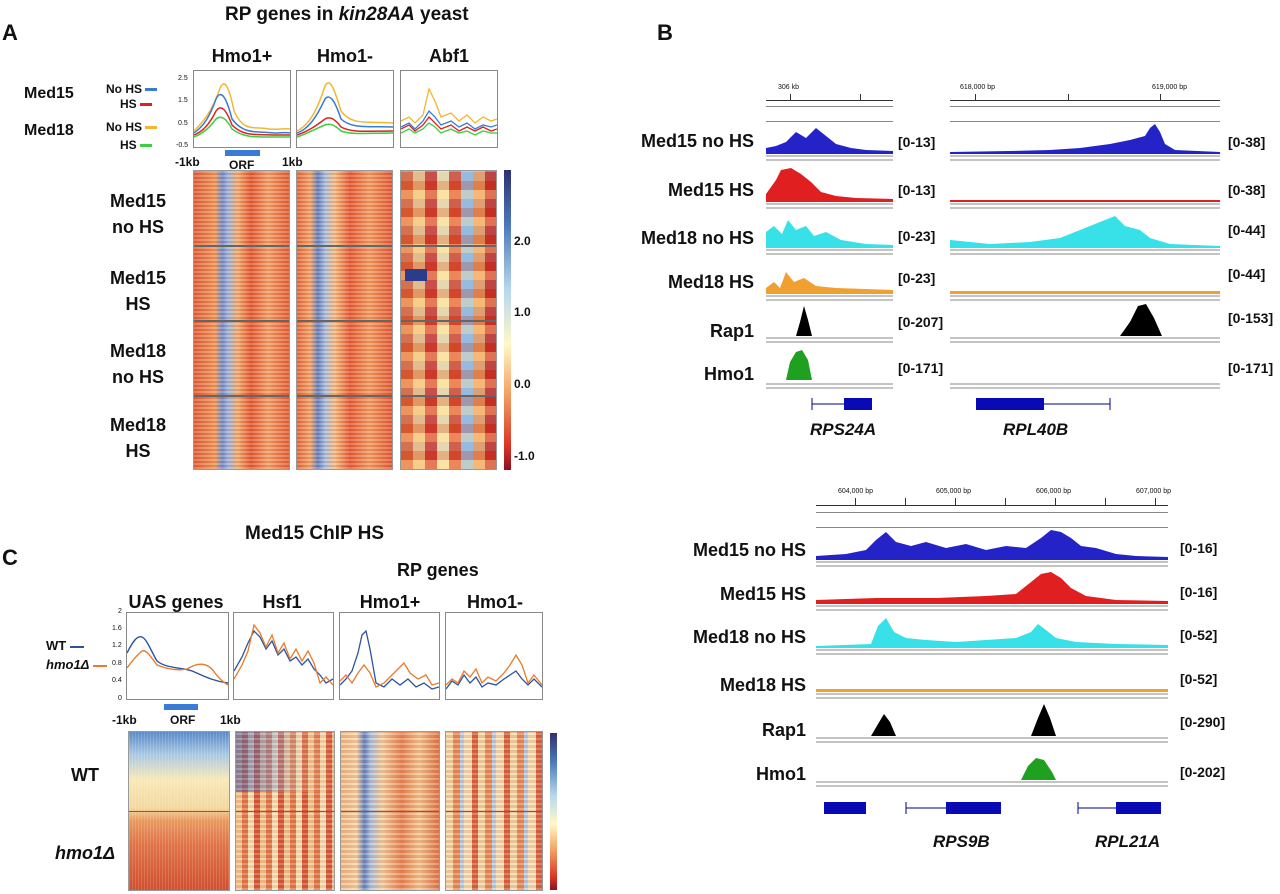 The height and width of the screenshot is (894, 1280). I want to click on panel-c-letter: C, so click(10, 557).